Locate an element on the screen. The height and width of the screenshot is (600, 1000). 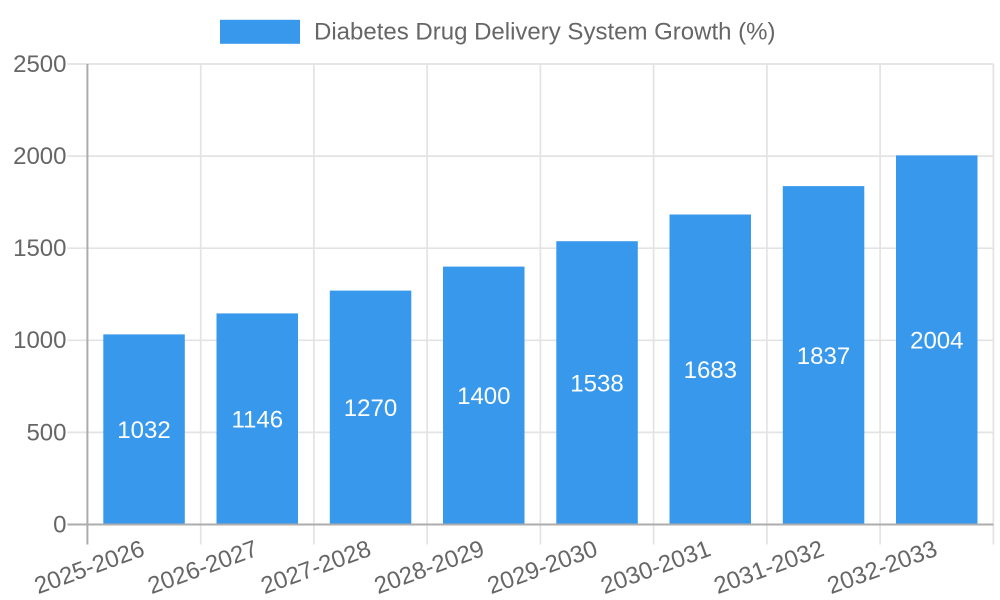
svg-text: 1270 is located at coordinates (370, 408).